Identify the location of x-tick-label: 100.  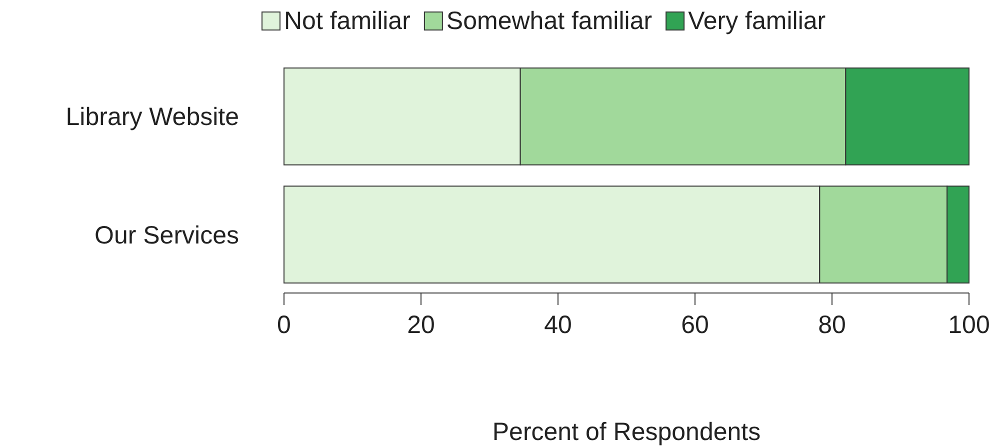
(969, 324).